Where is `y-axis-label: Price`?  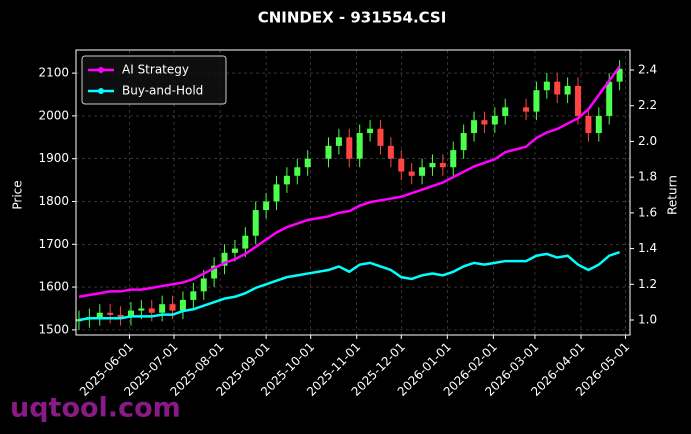
y-axis-label: Price is located at coordinates (18, 194).